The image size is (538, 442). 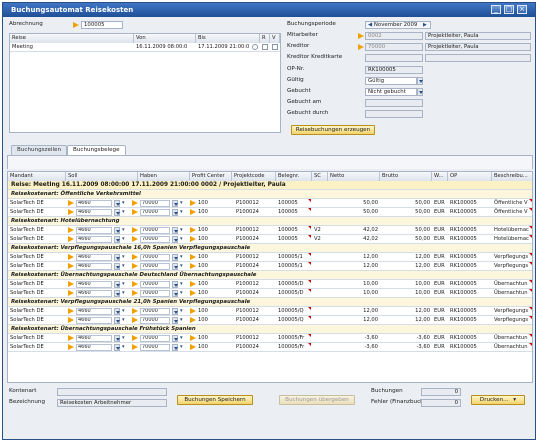 I want to click on prev-period-icon: ◀, so click(x=370, y=25).